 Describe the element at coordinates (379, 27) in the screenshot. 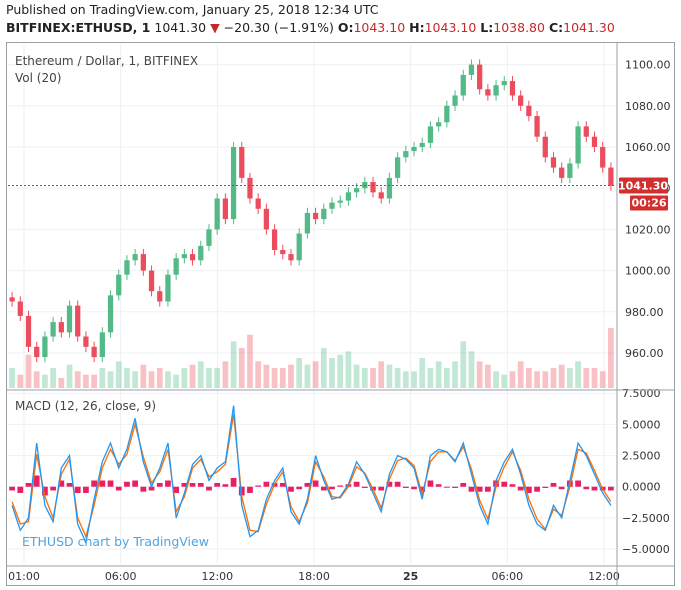

I see `open-value: 1043.10` at that location.